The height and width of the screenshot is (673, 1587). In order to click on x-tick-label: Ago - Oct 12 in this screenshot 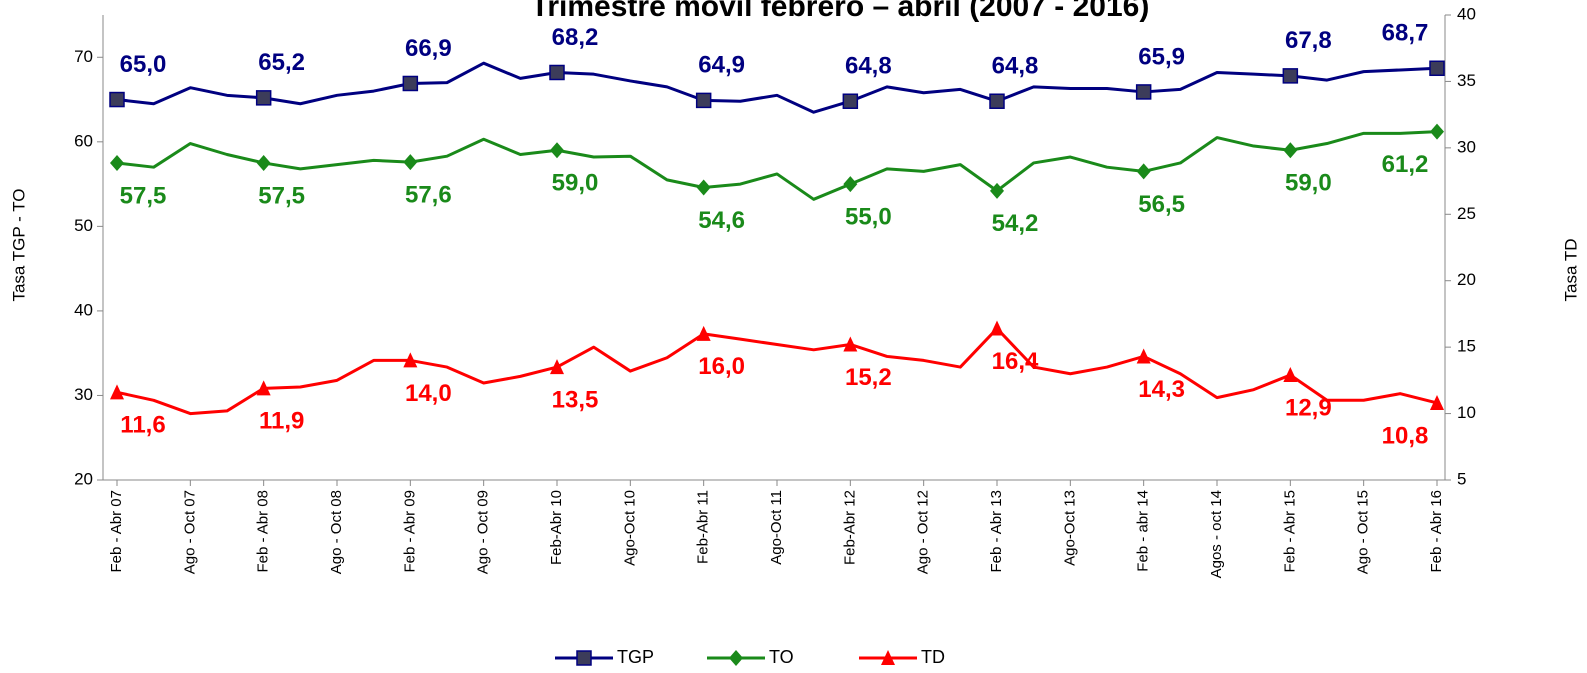, I will do `click(923, 532)`.